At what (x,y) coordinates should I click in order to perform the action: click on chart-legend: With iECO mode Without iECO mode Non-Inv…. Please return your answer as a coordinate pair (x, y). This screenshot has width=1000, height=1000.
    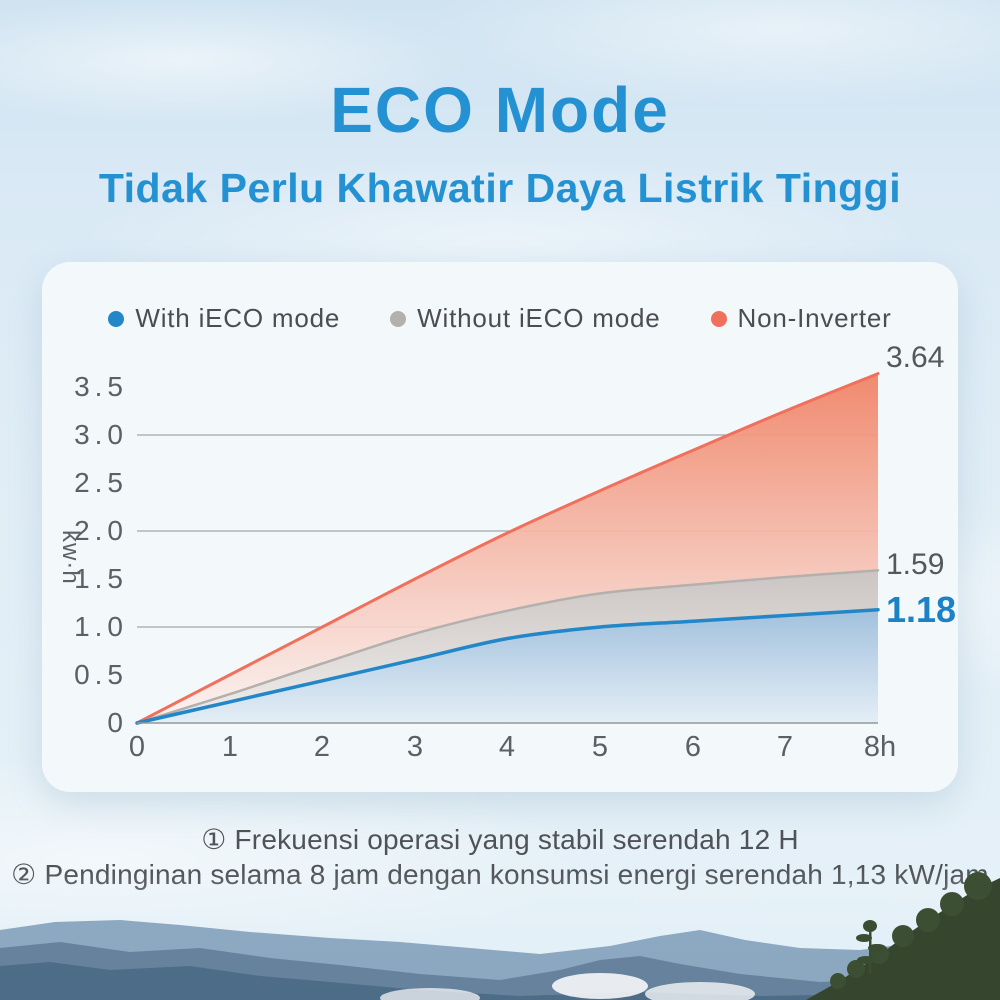
    Looking at the image, I should click on (500, 318).